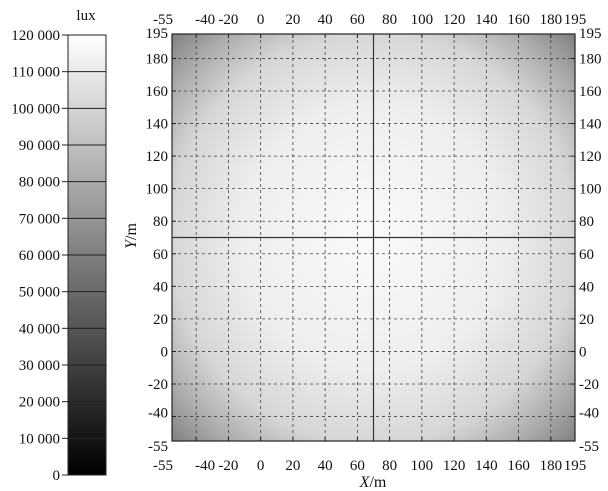 The height and width of the screenshot is (491, 608). I want to click on x-tick-label-bottom: 140, so click(486, 466).